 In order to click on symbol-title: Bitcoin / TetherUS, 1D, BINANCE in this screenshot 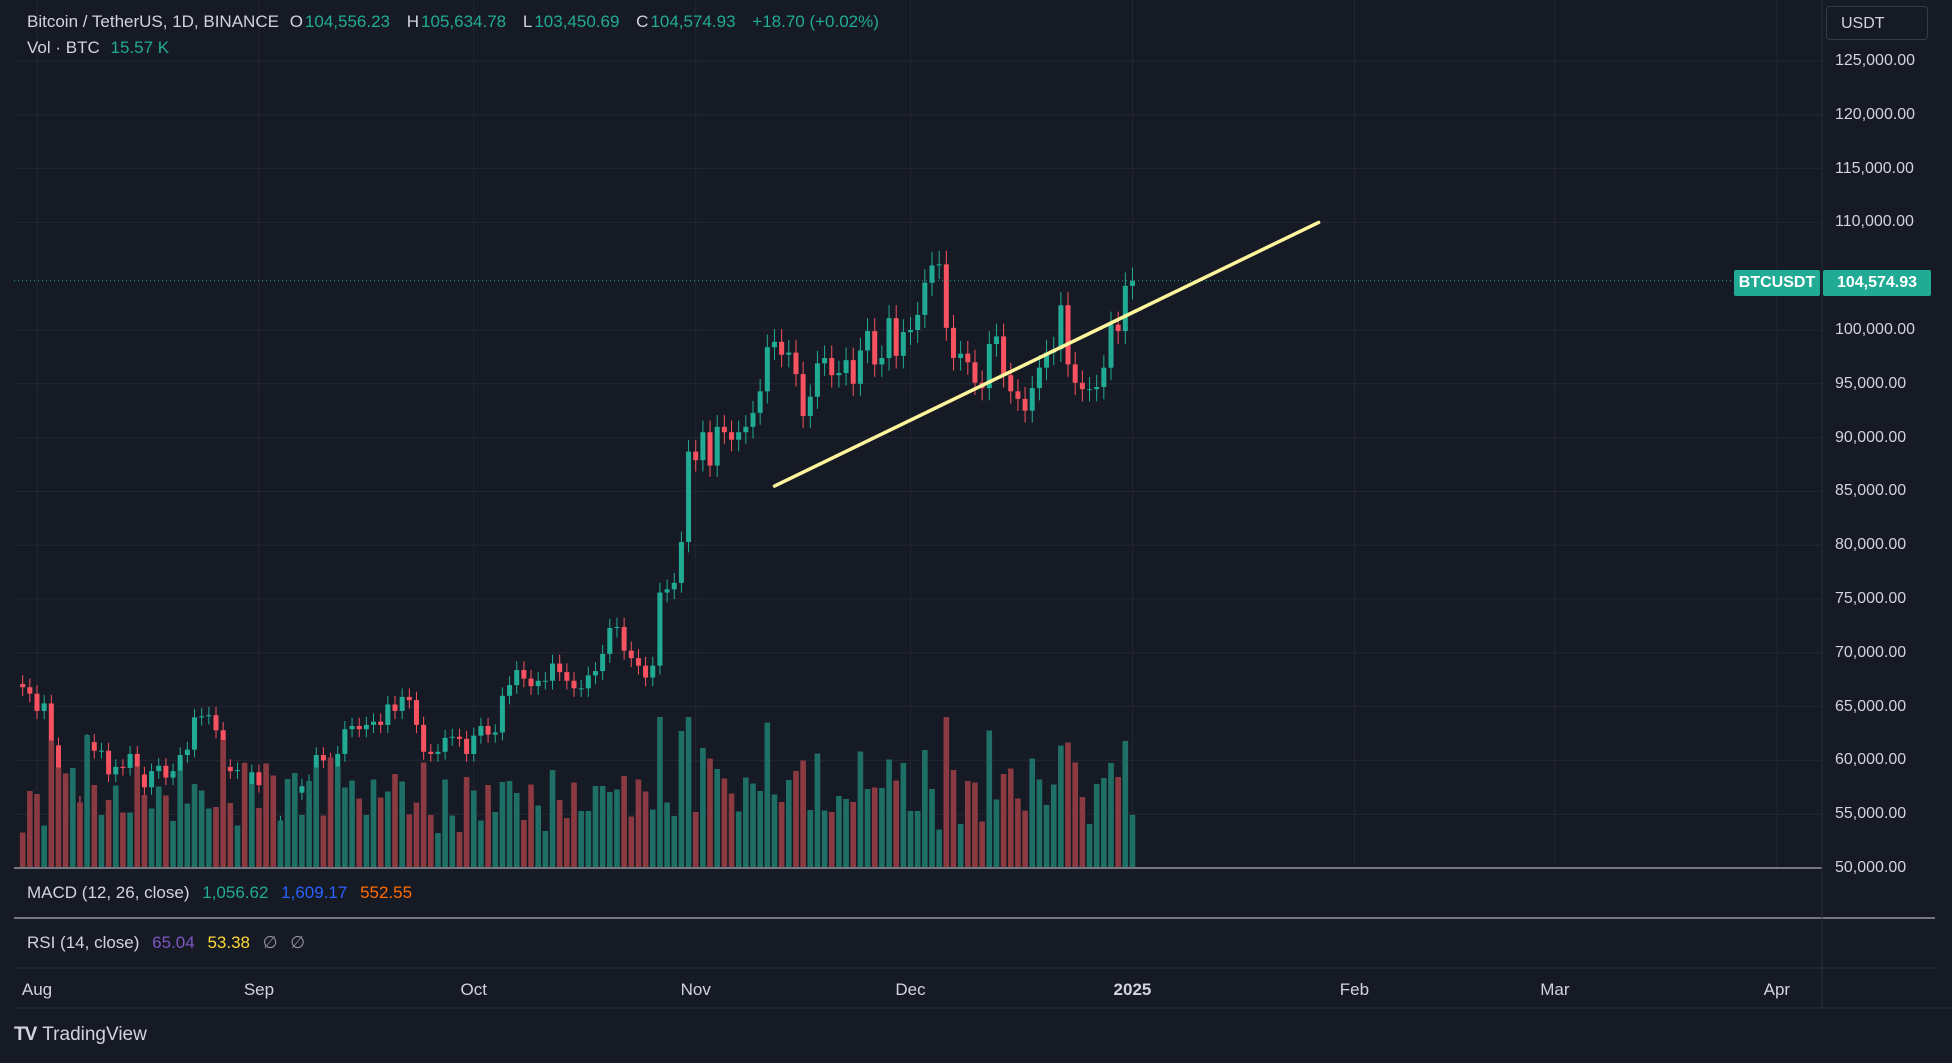, I will do `click(153, 21)`.